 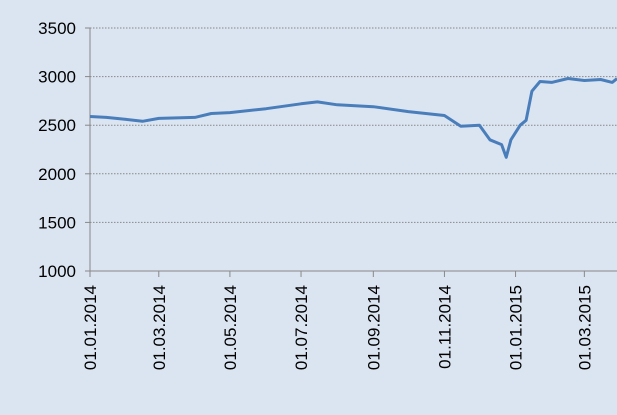 What do you see at coordinates (57, 125) in the screenshot?
I see `y-tick-label: 2500` at bounding box center [57, 125].